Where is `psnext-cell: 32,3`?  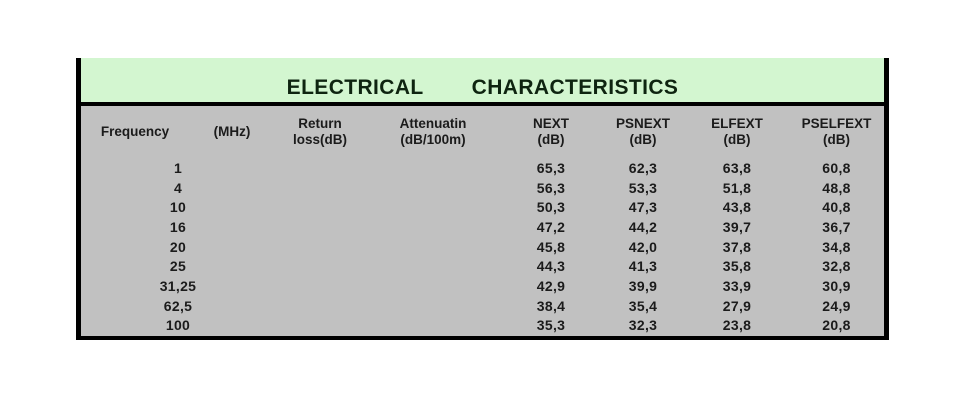 psnext-cell: 32,3 is located at coordinates (643, 325).